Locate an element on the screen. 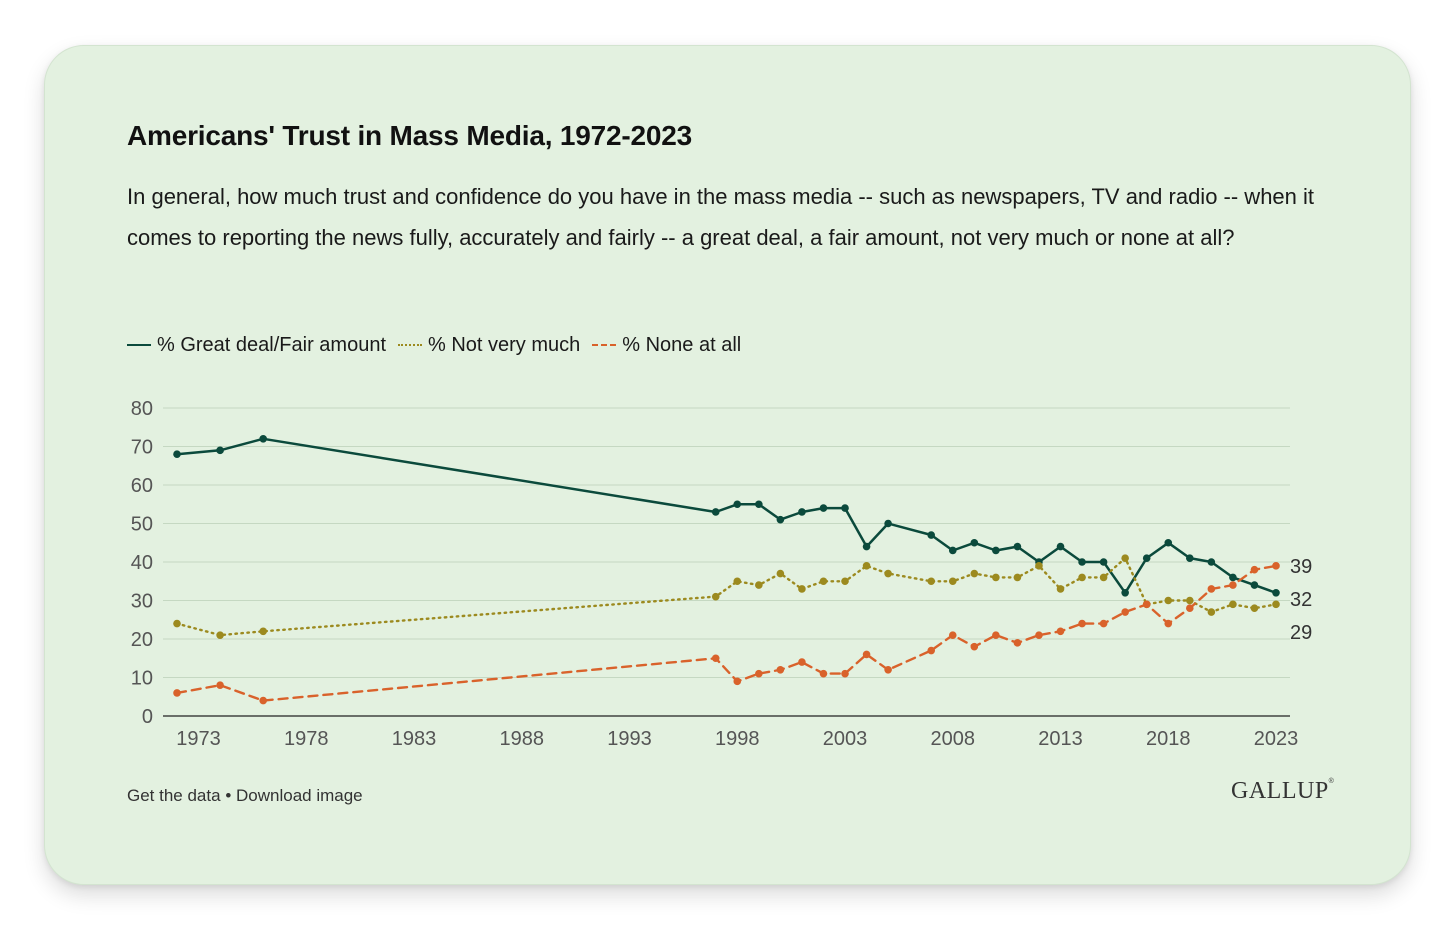 The image size is (1456, 931). x-tick-label: 1998 is located at coordinates (737, 739).